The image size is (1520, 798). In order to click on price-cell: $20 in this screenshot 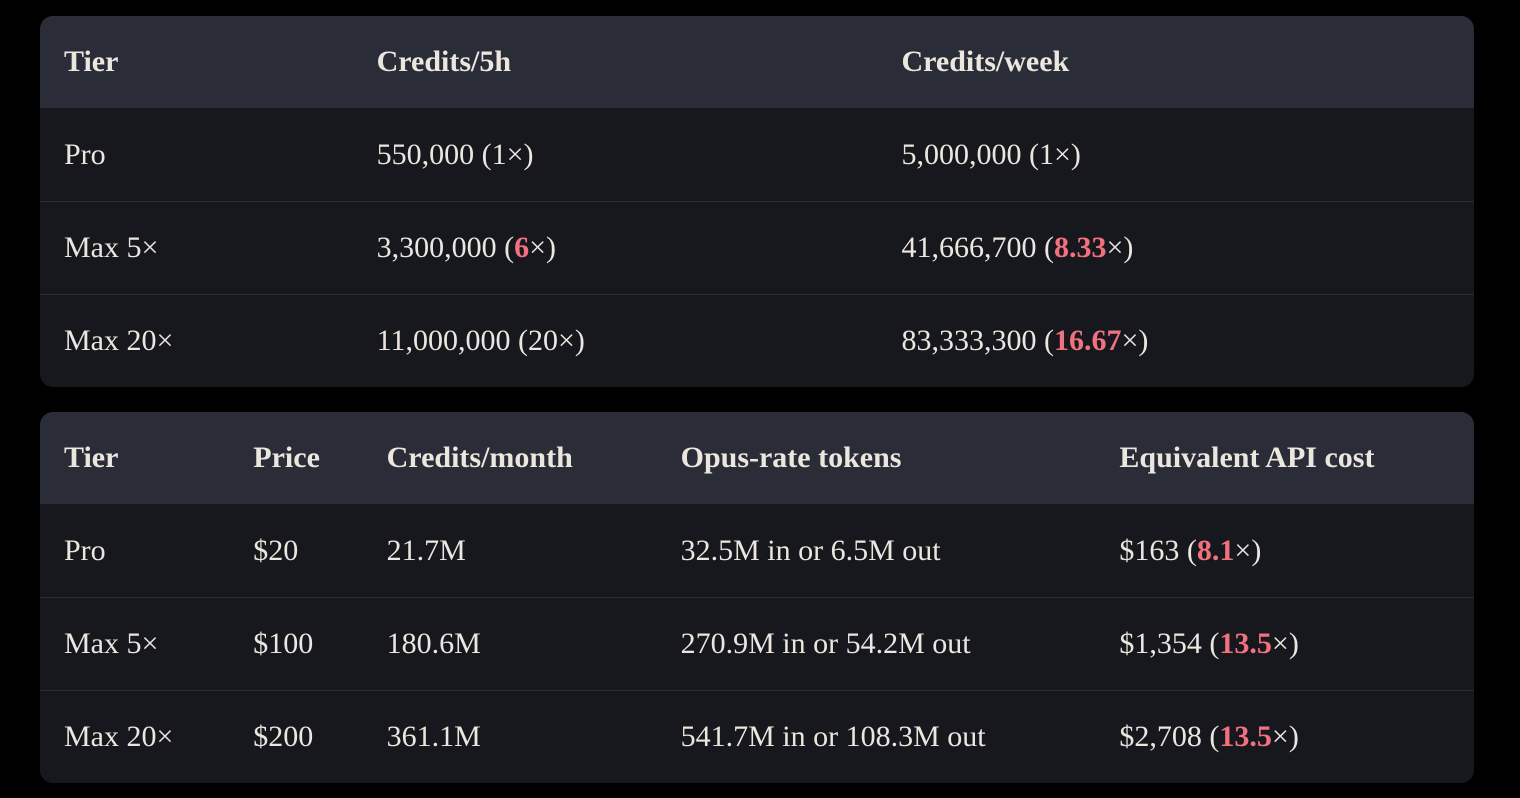, I will do `click(295, 551)`.